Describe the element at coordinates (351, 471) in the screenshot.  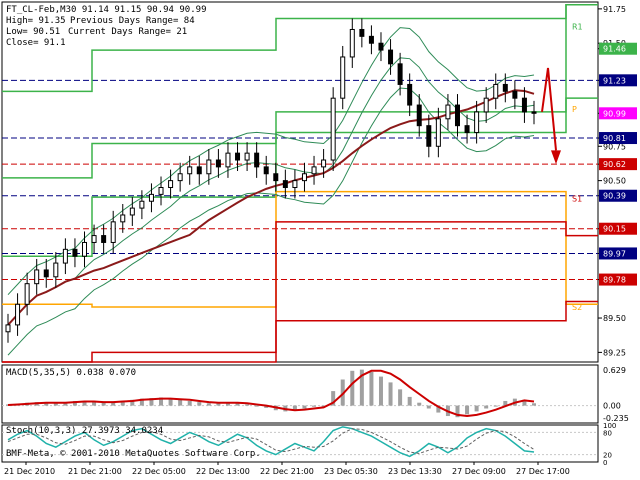
I see `time-axis-label: 23 Dec 05:30` at that location.